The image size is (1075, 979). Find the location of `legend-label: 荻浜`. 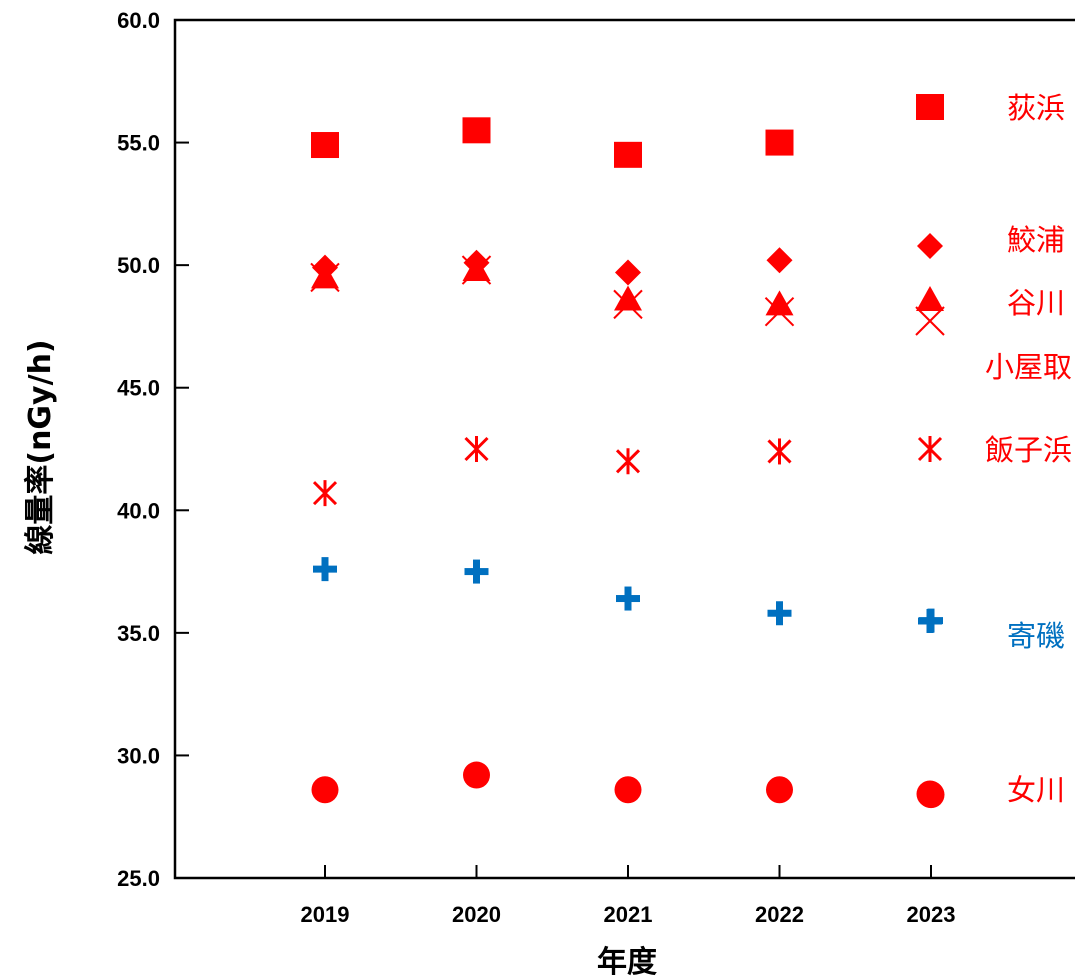

legend-label: 荻浜 is located at coordinates (1036, 108).